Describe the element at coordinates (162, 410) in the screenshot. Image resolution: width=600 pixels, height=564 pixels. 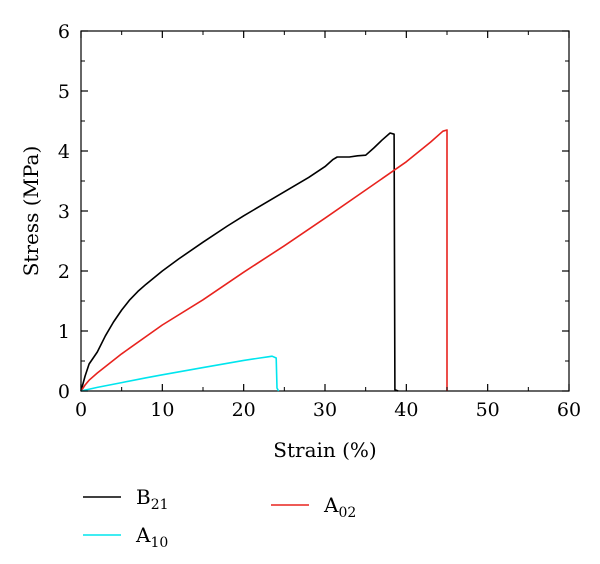
I see `x-tick-label: 10` at that location.